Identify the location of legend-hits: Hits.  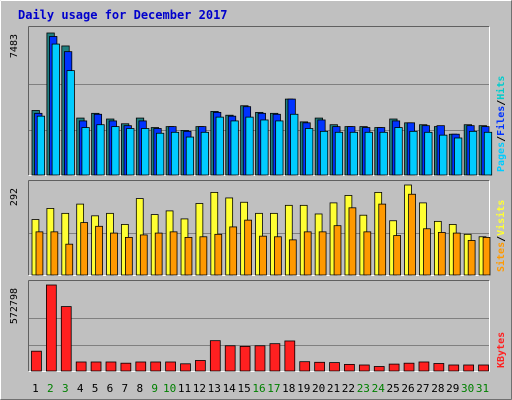
(501, 88).